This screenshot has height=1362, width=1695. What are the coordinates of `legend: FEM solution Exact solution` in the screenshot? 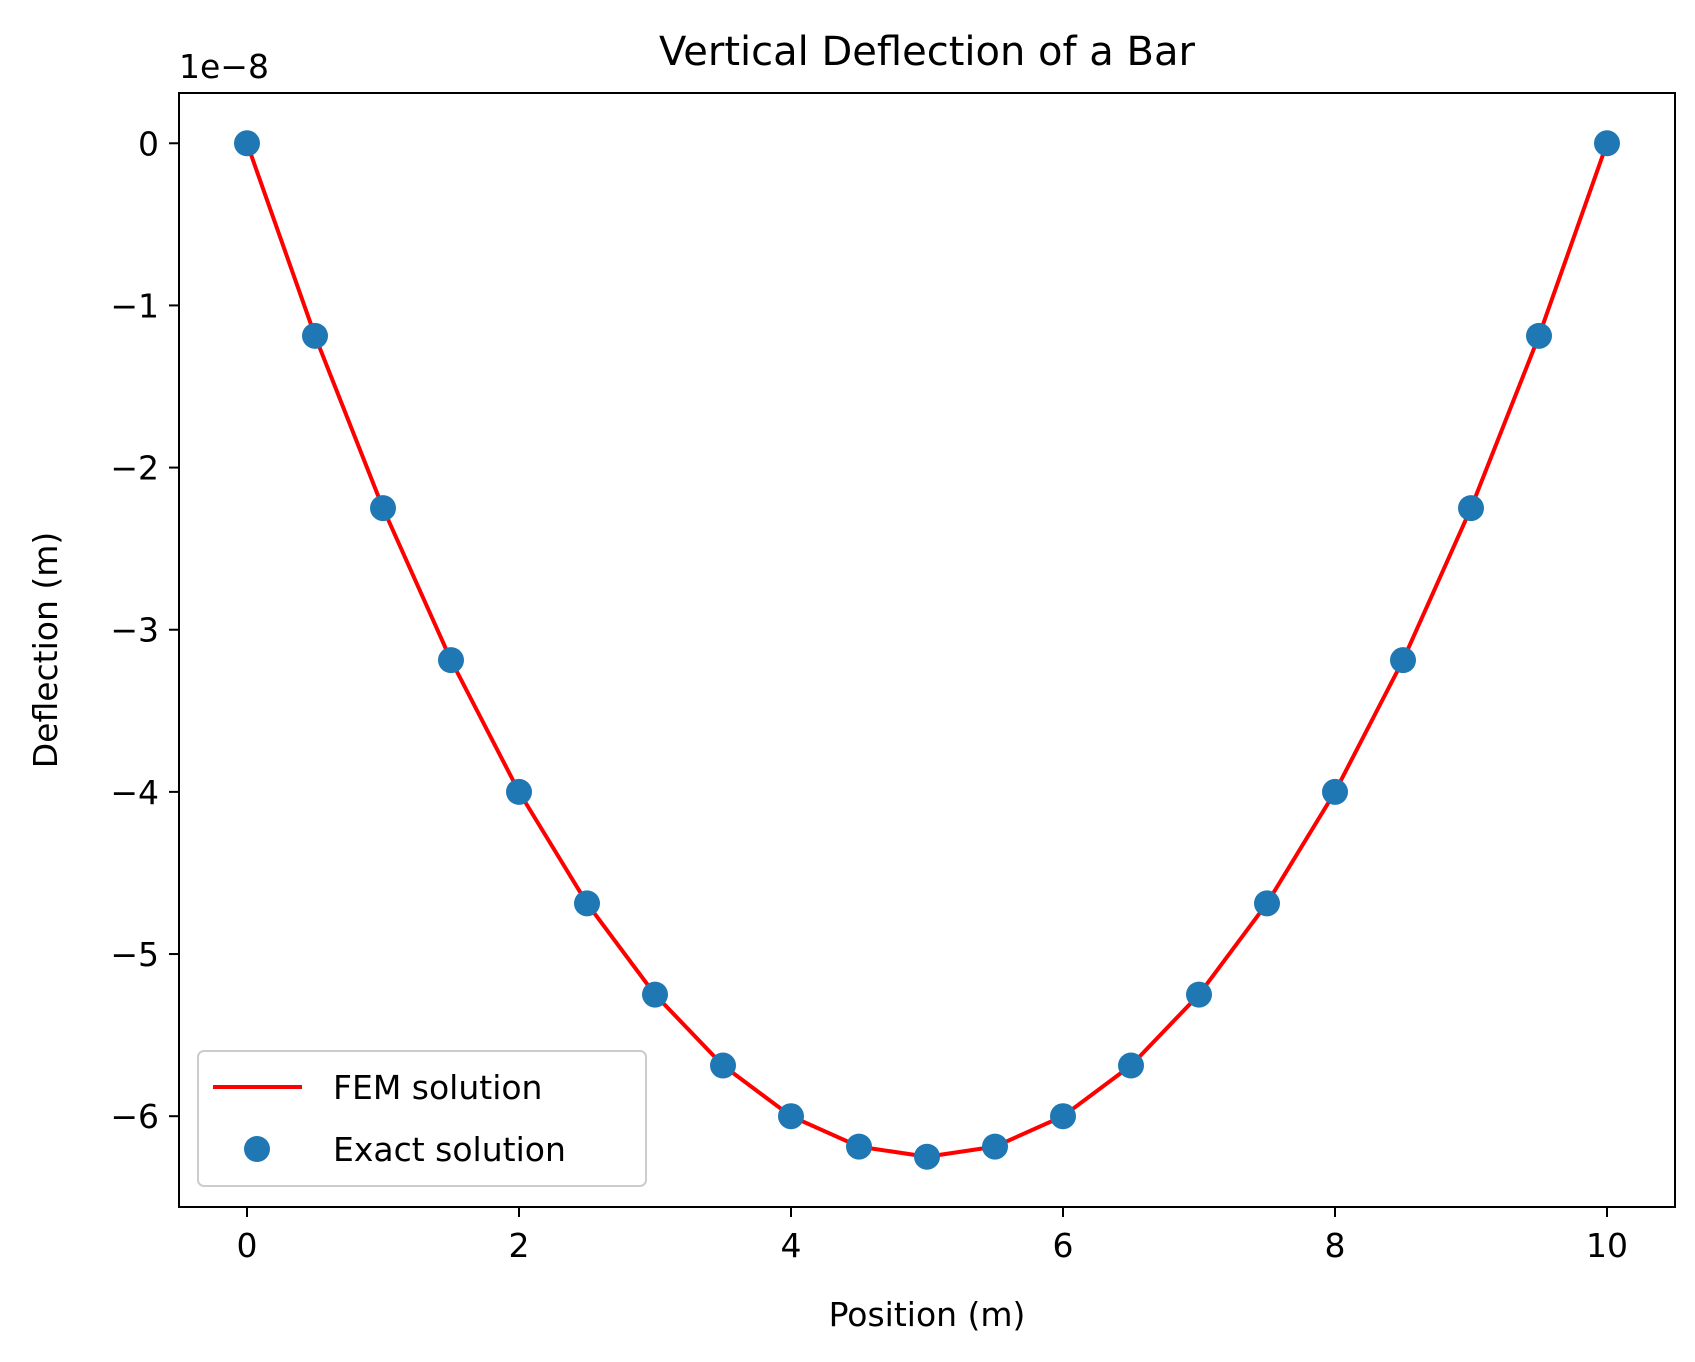 It's located at (422, 1118).